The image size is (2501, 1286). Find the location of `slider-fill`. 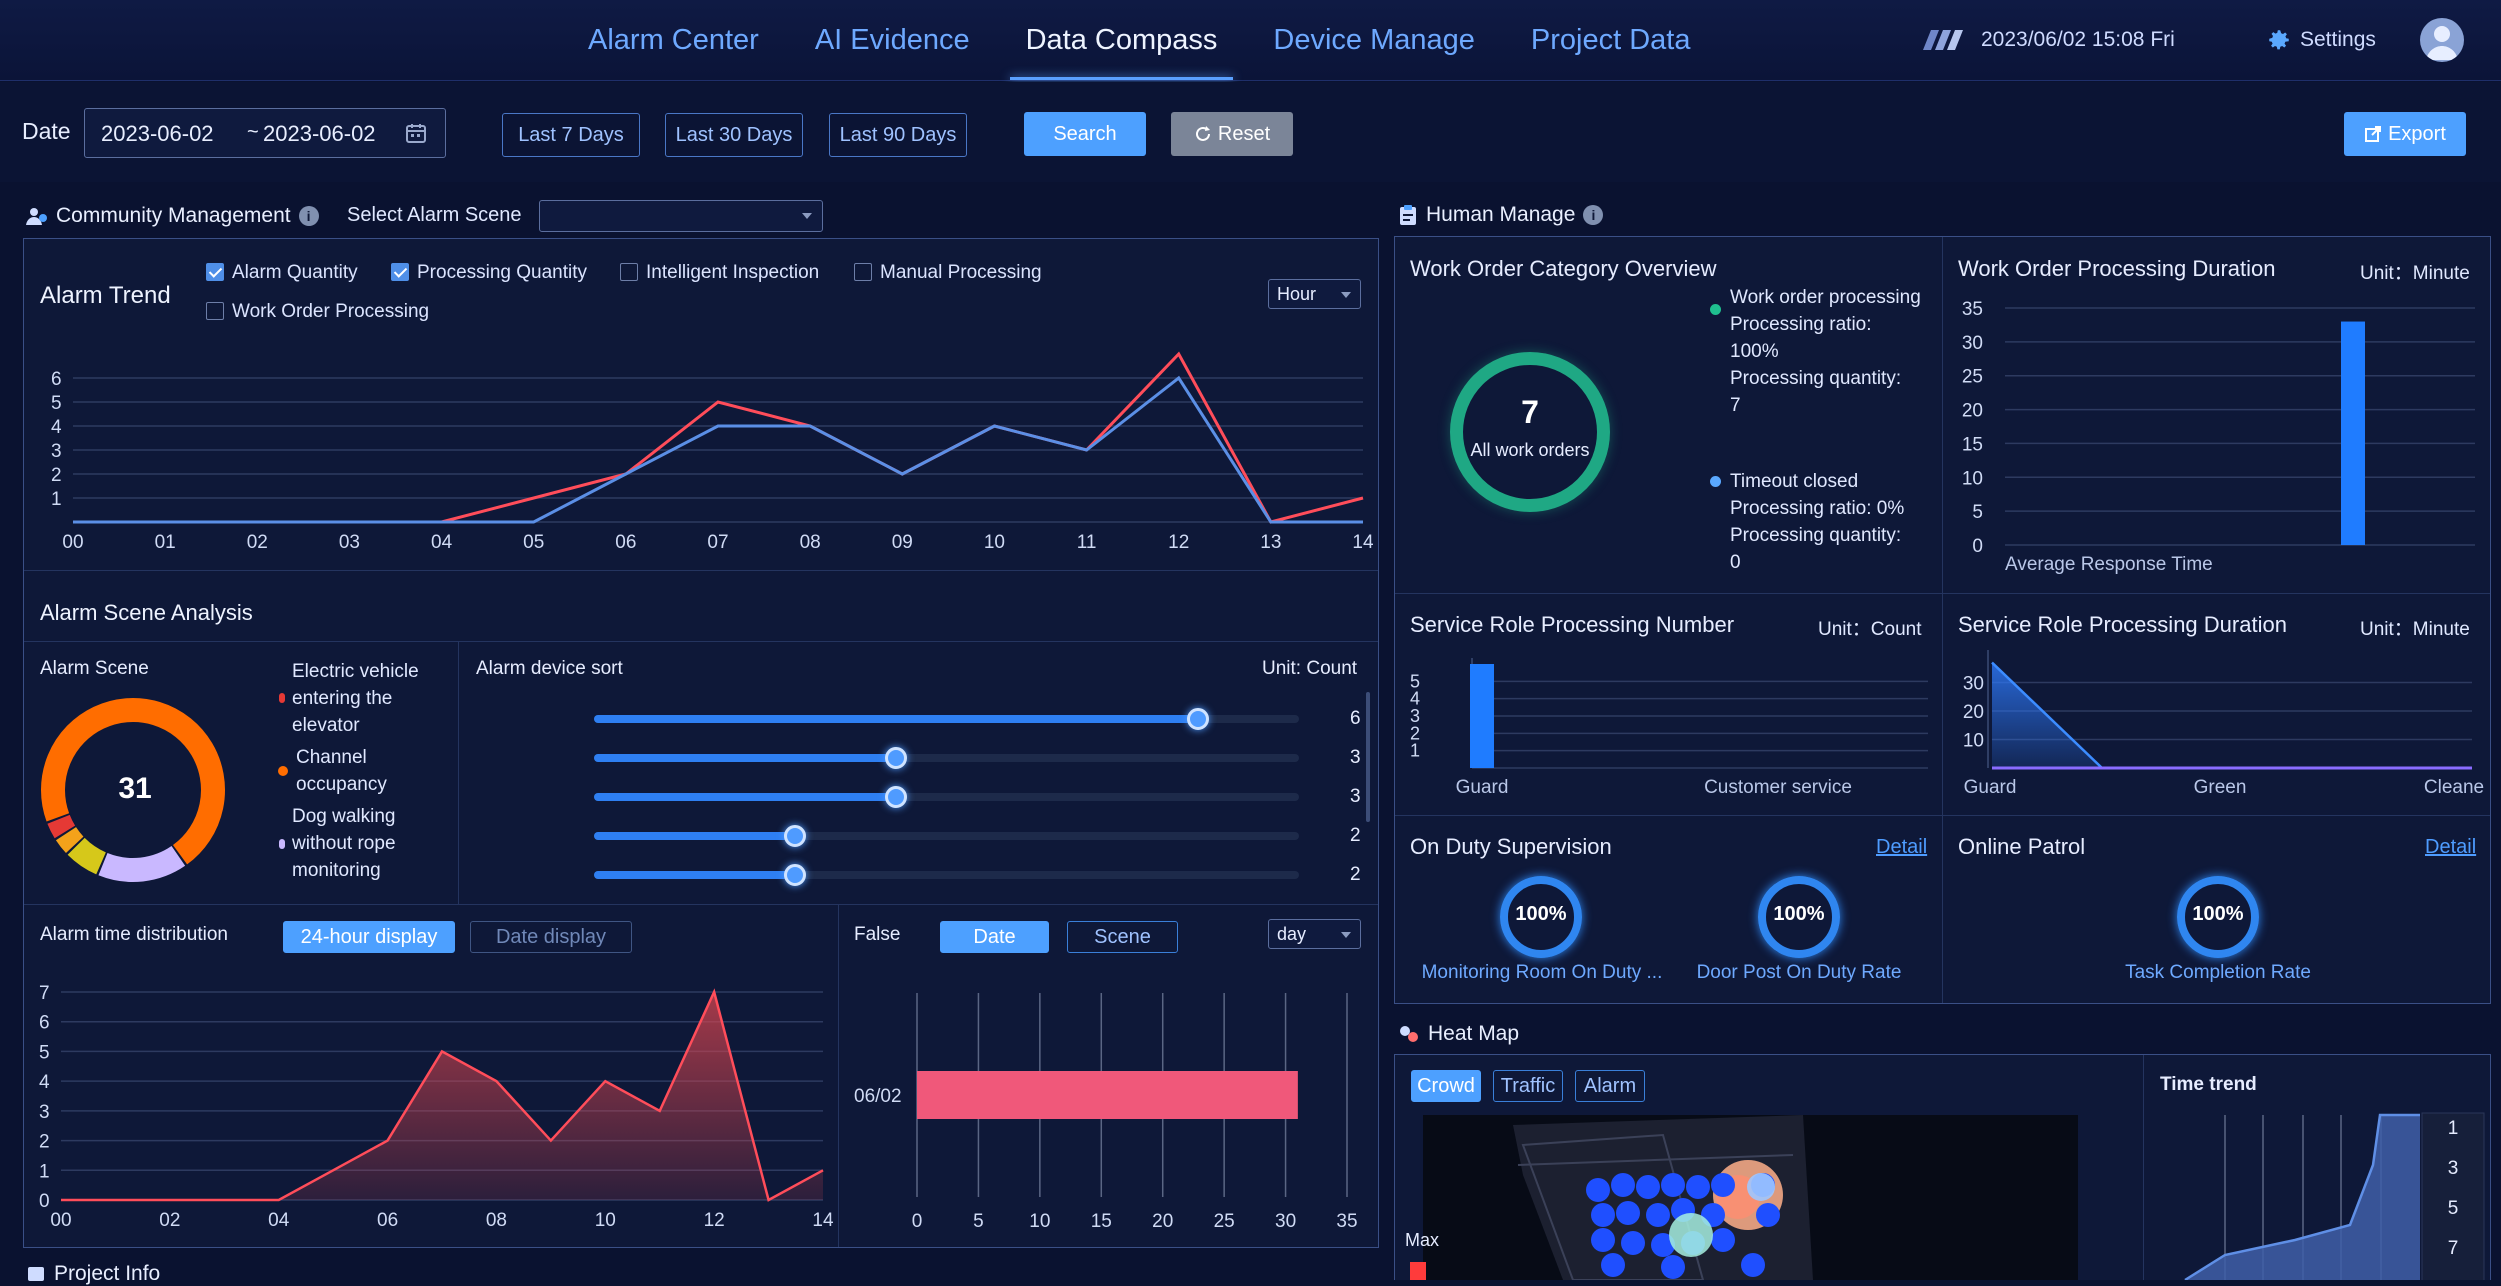

slider-fill is located at coordinates (745, 797).